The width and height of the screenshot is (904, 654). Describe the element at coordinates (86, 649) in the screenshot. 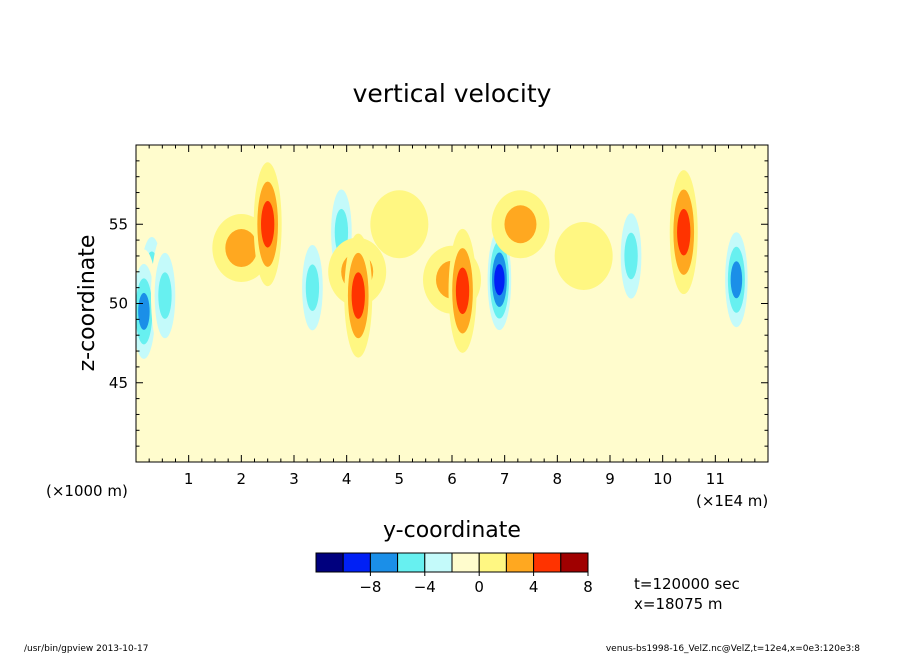

I see `footer-left: /usr/bin/gpview 2013-10-17` at that location.